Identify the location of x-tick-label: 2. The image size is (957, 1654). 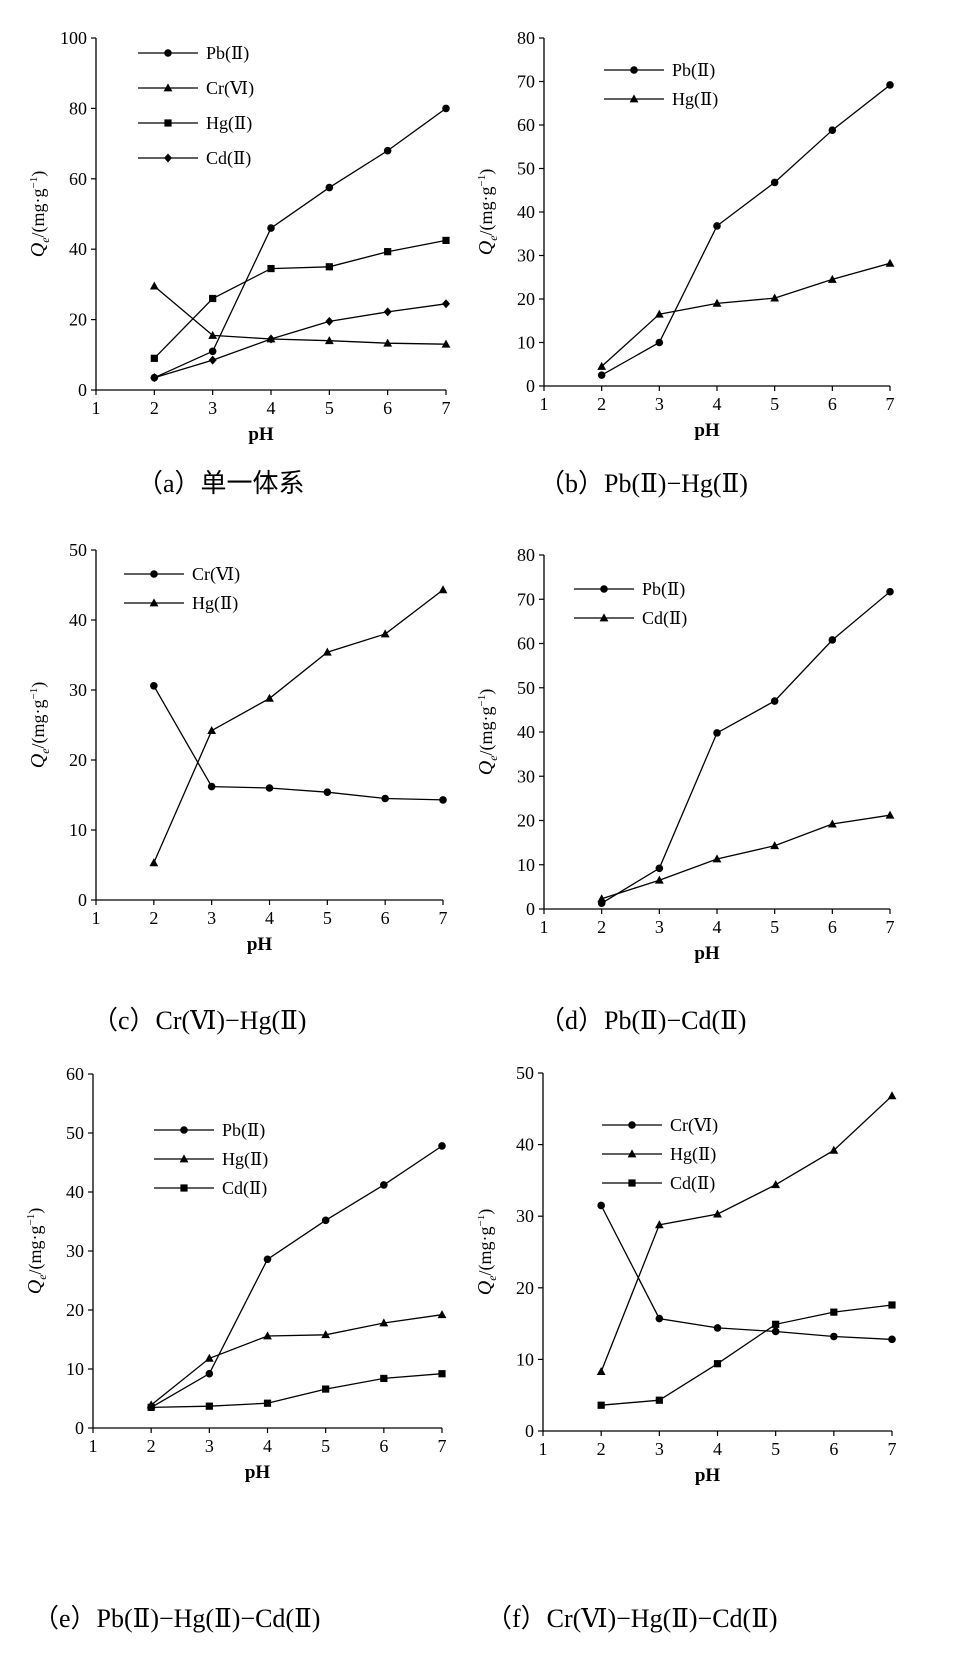
(601, 1449).